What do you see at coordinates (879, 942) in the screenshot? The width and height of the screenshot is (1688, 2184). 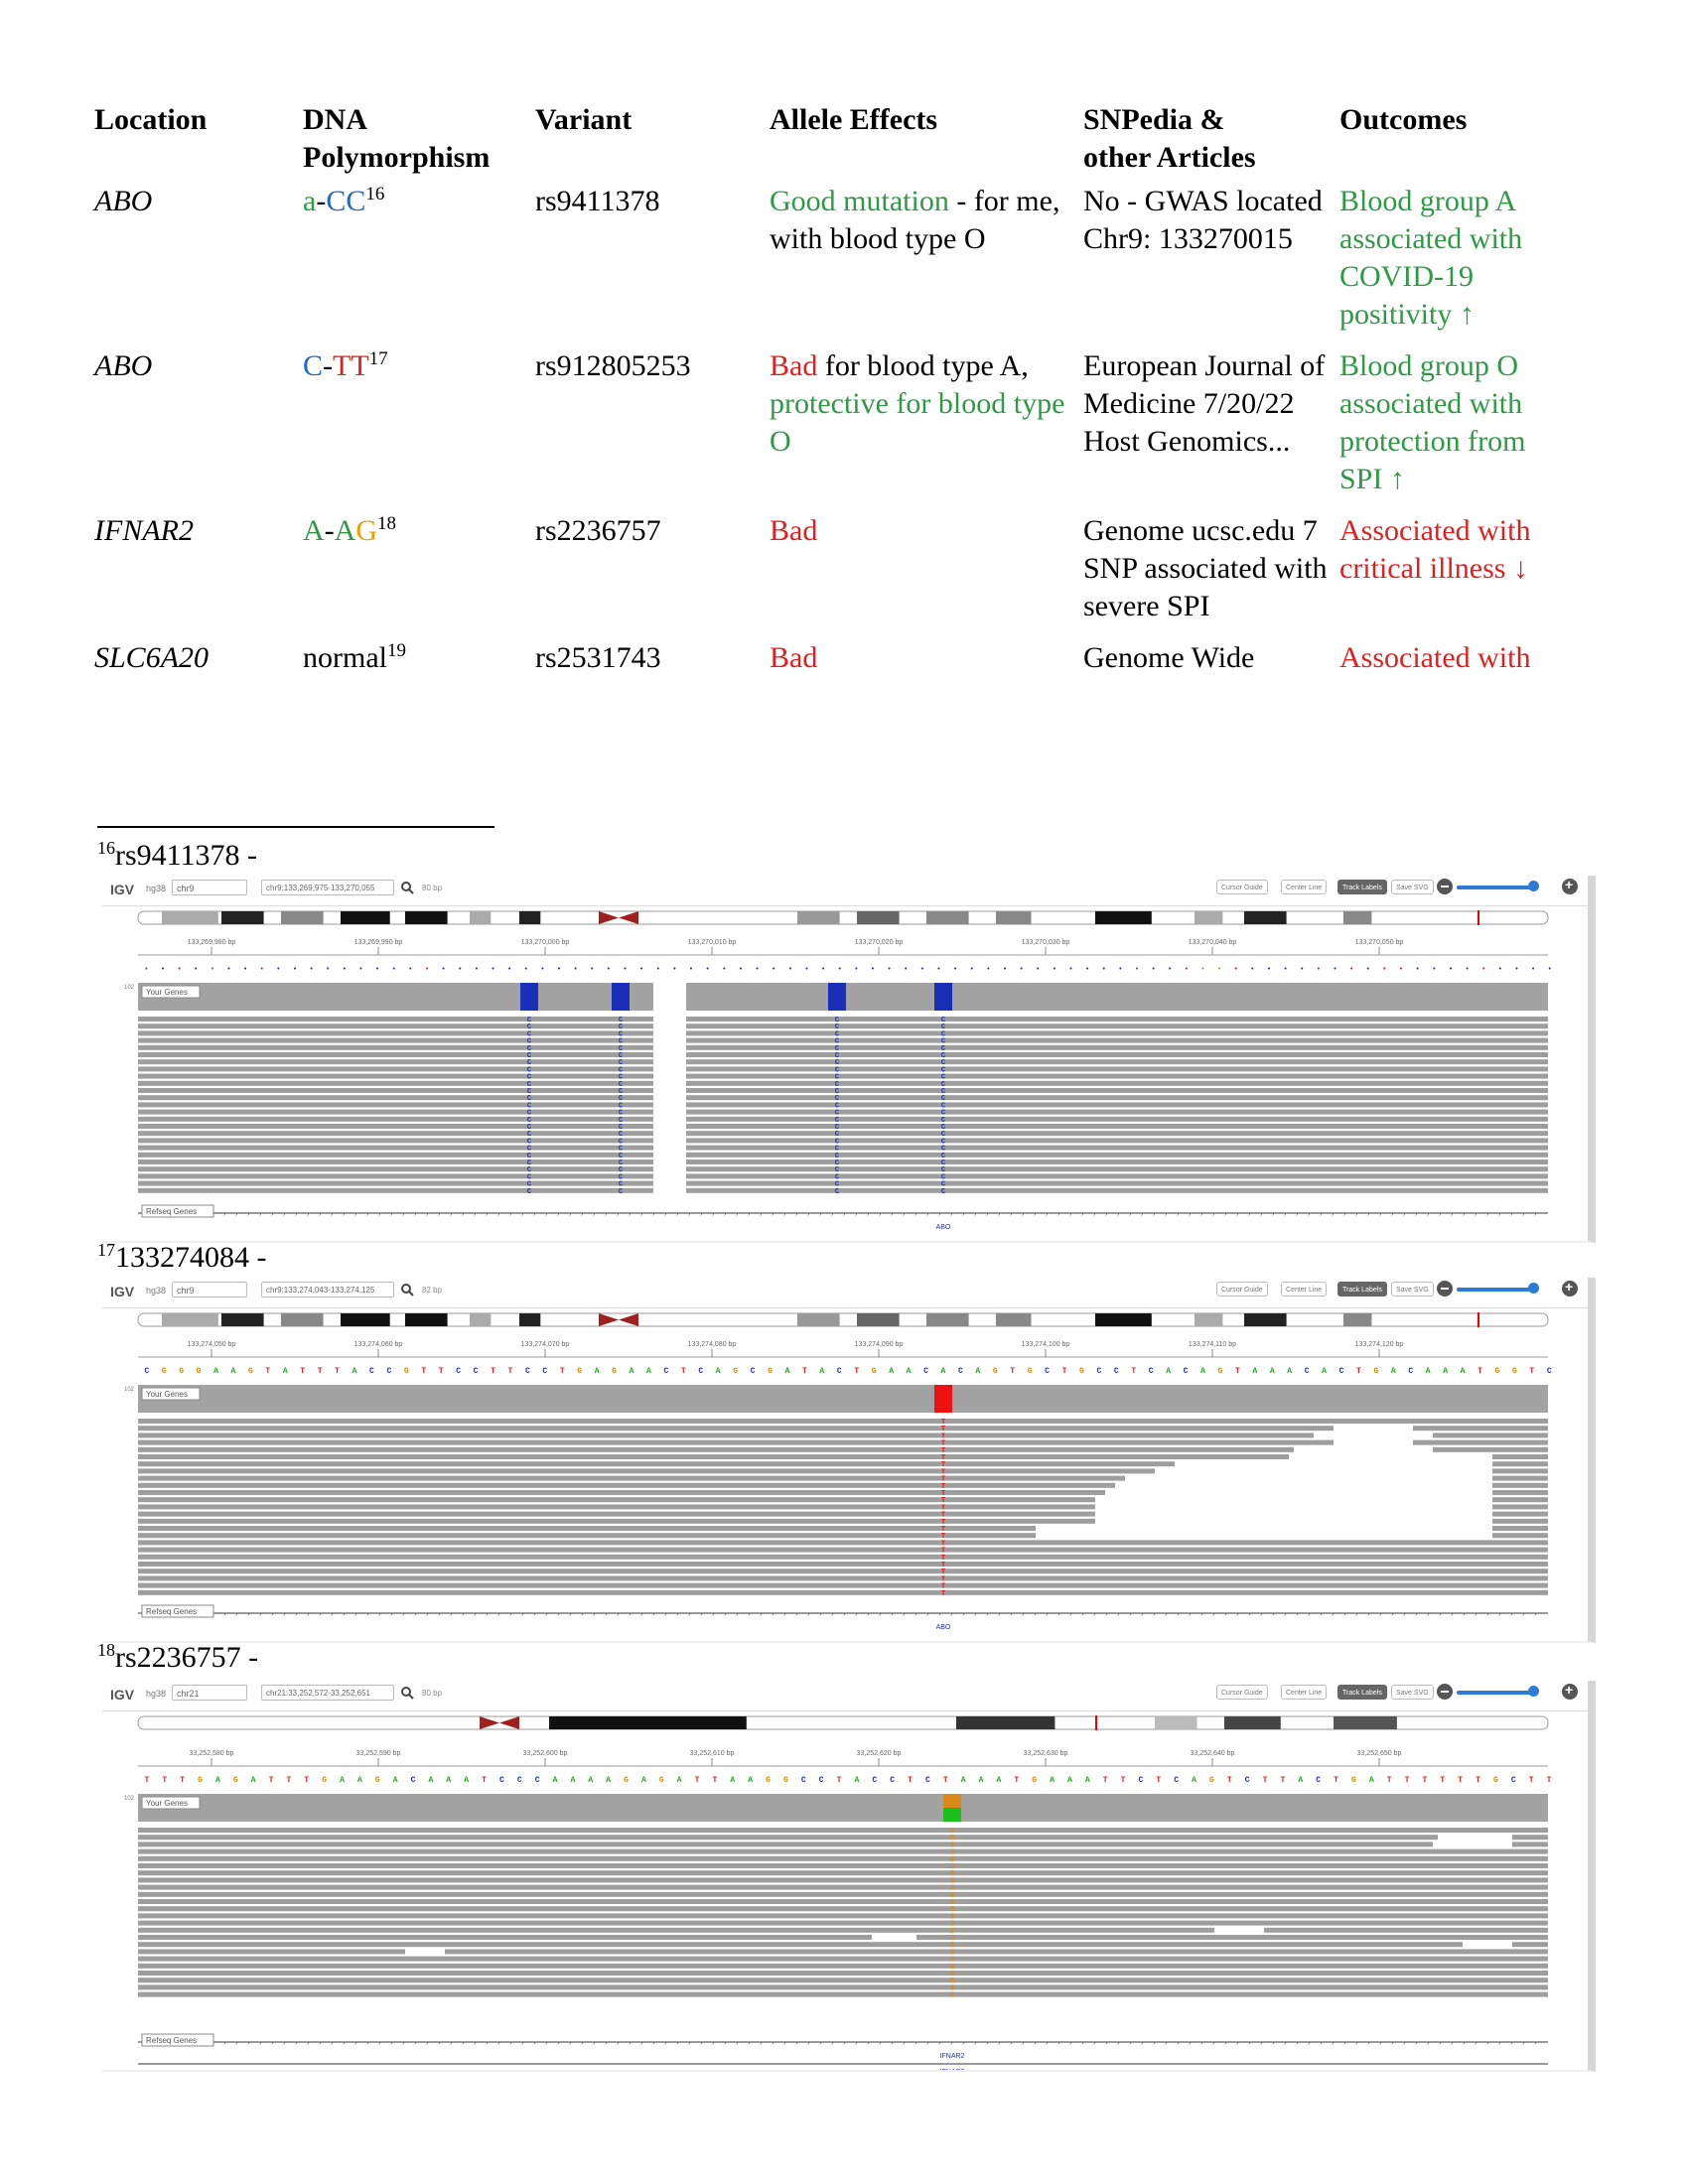 I see `ruler-tick-label: 133,270,020 bp` at bounding box center [879, 942].